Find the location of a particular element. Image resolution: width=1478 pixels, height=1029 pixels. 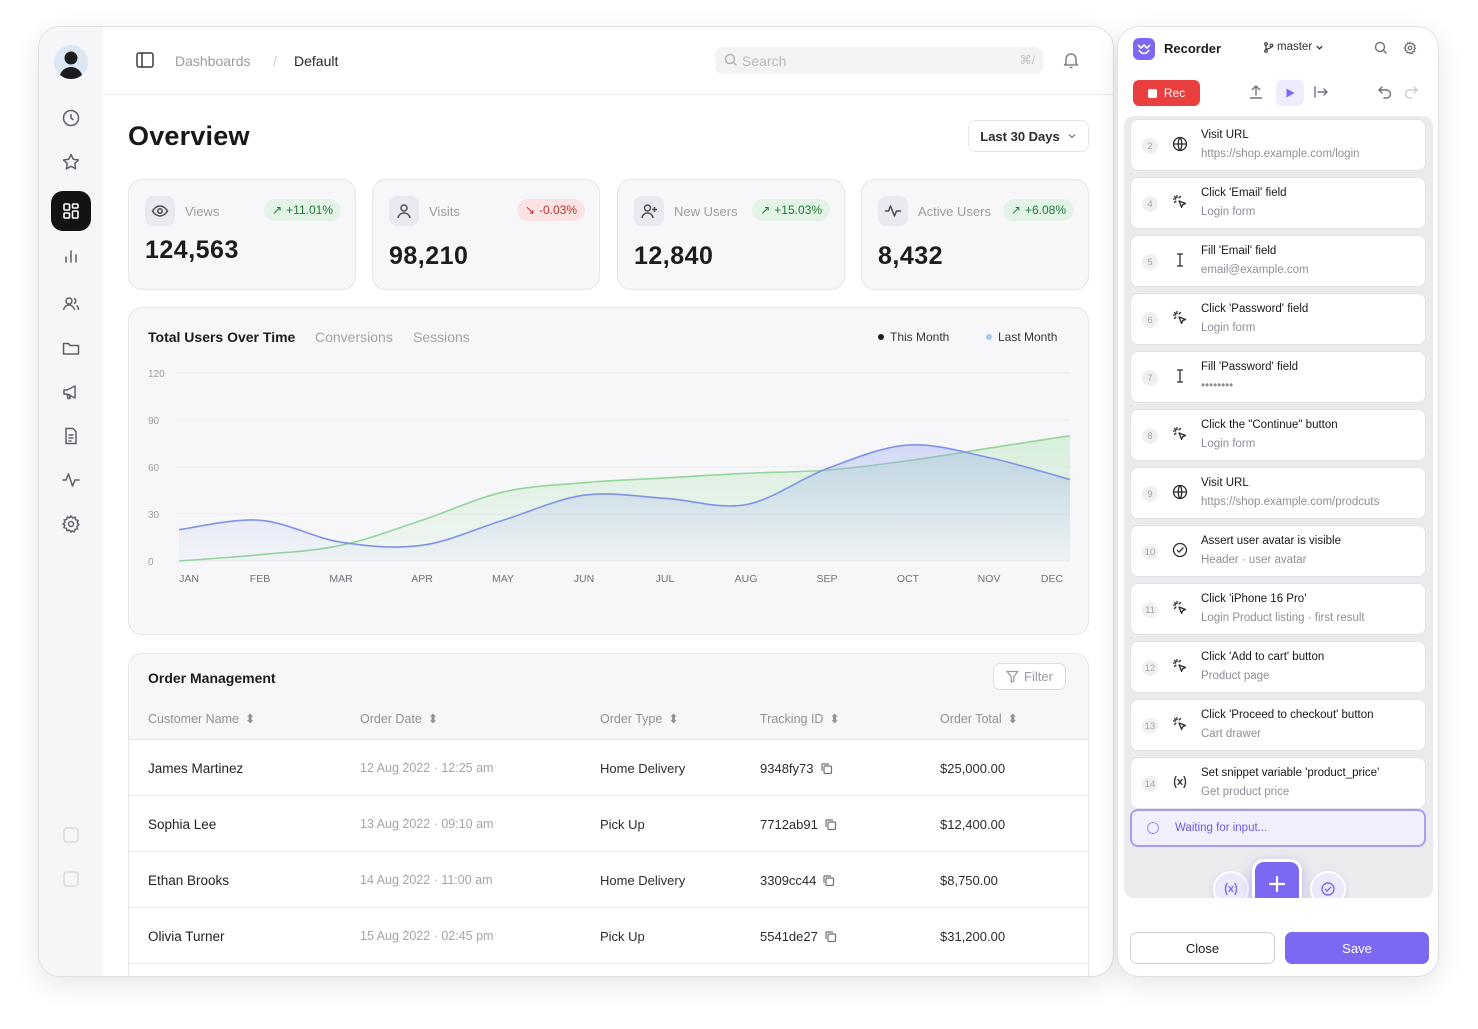

step-number: 11 is located at coordinates (1150, 610).